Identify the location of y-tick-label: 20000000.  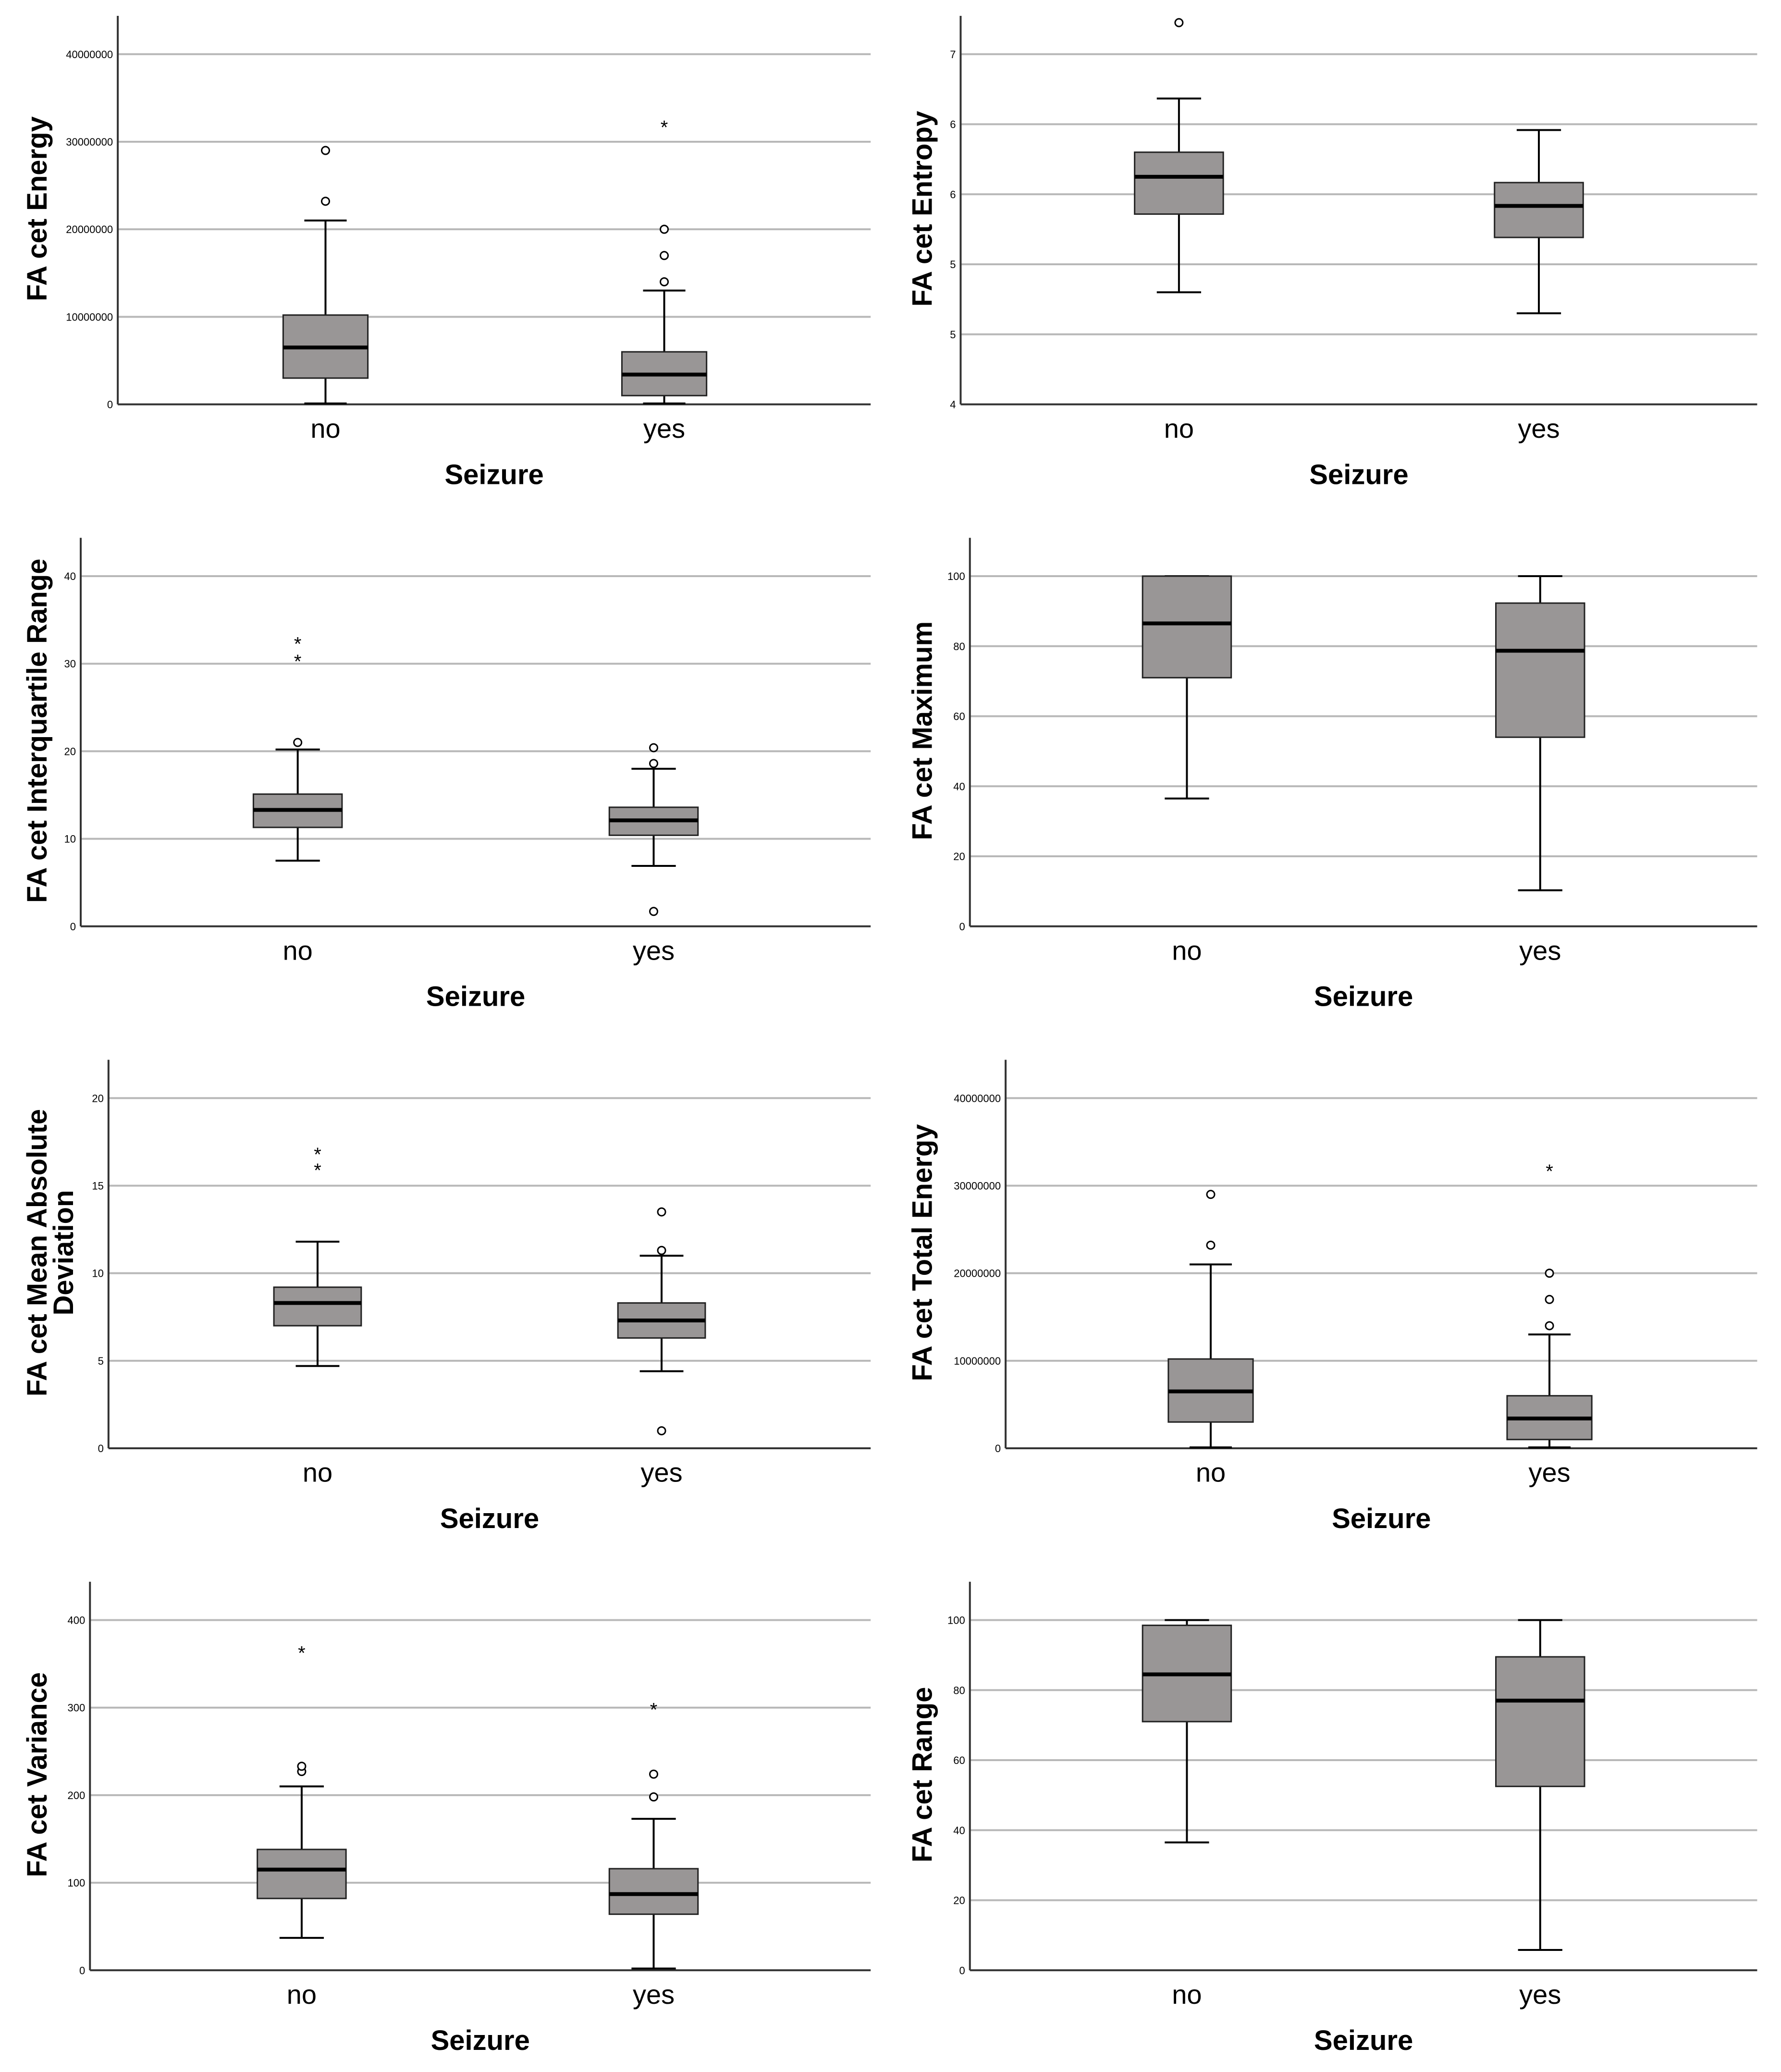
(89, 229).